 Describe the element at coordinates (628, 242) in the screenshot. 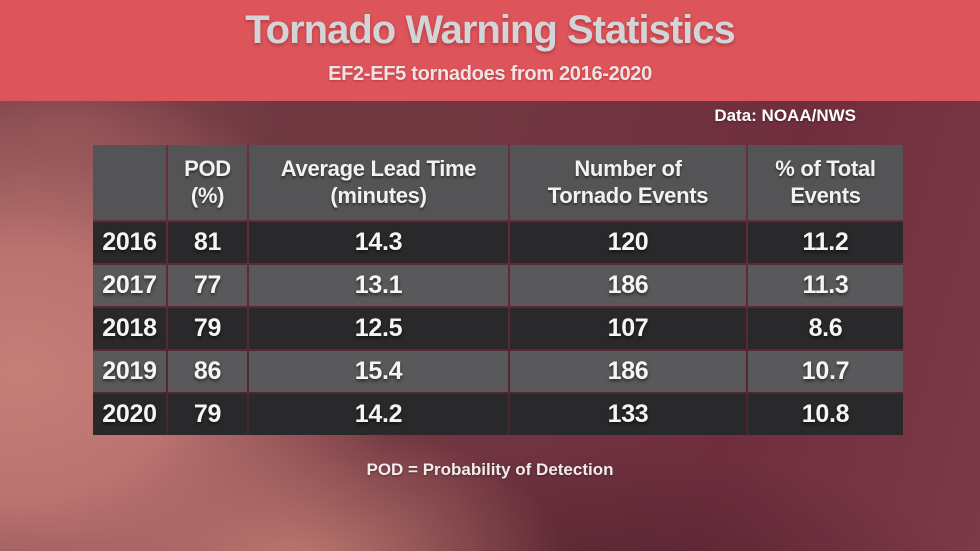

I see `events-cell: 120` at that location.